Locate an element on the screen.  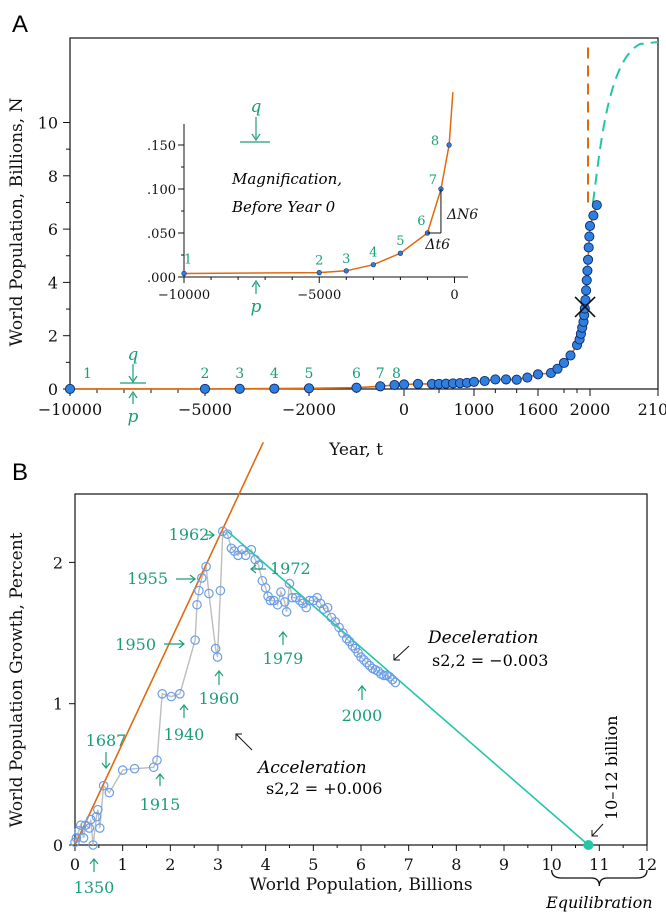
inset-delta-n: ΔN6 is located at coordinates (462, 215).